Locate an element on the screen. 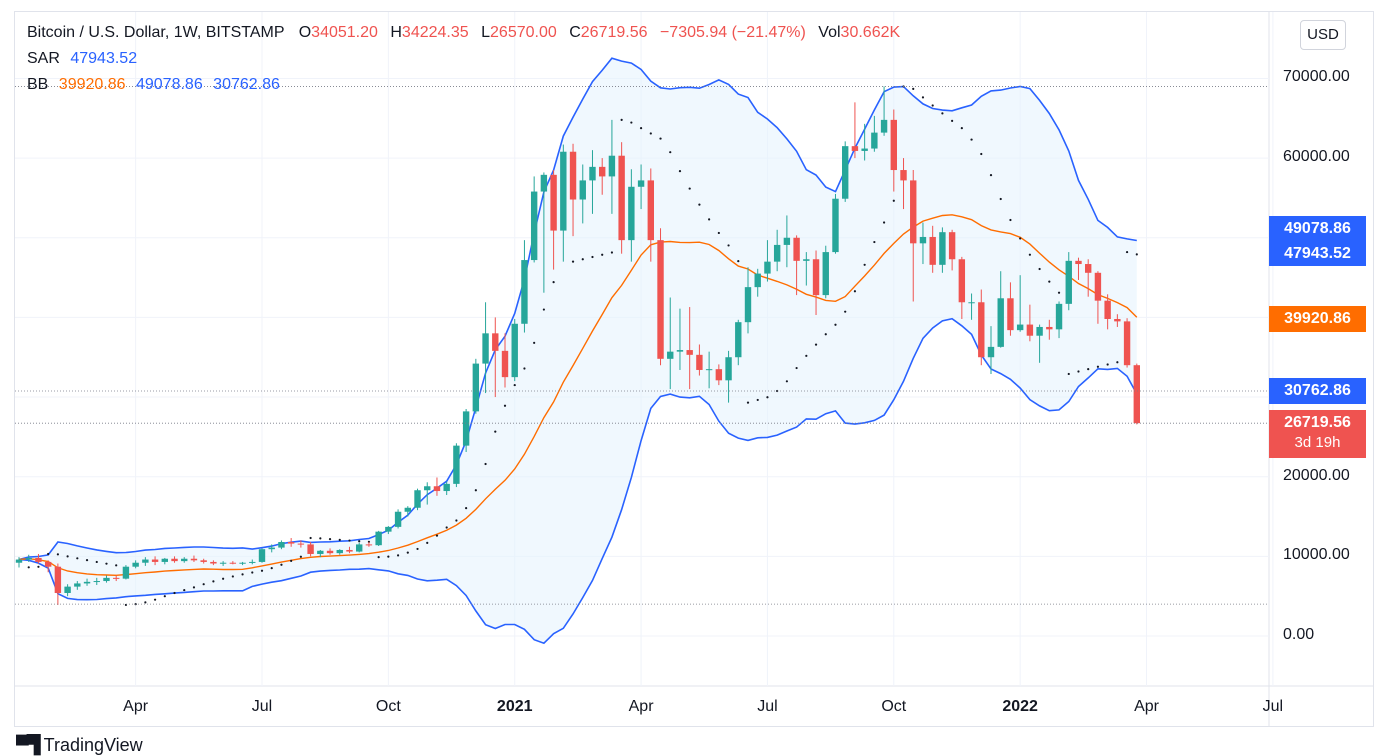  close-value: 26719.56 is located at coordinates (614, 32).